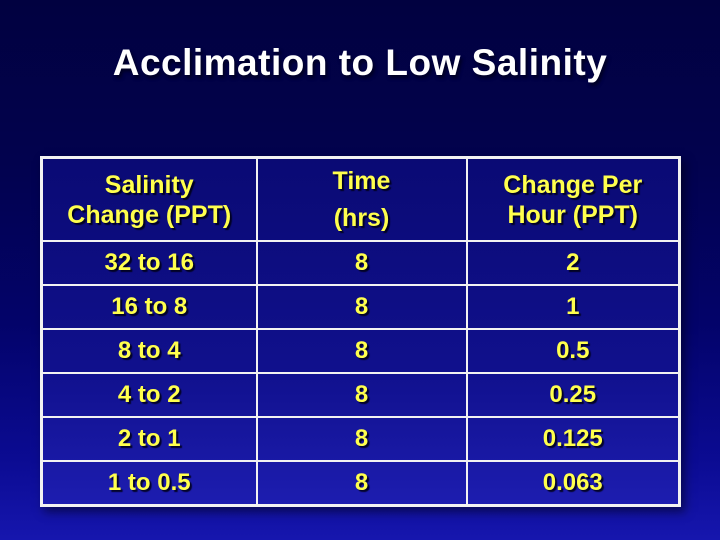 The width and height of the screenshot is (720, 540). What do you see at coordinates (573, 263) in the screenshot?
I see `cell-change-per-hour: 2` at bounding box center [573, 263].